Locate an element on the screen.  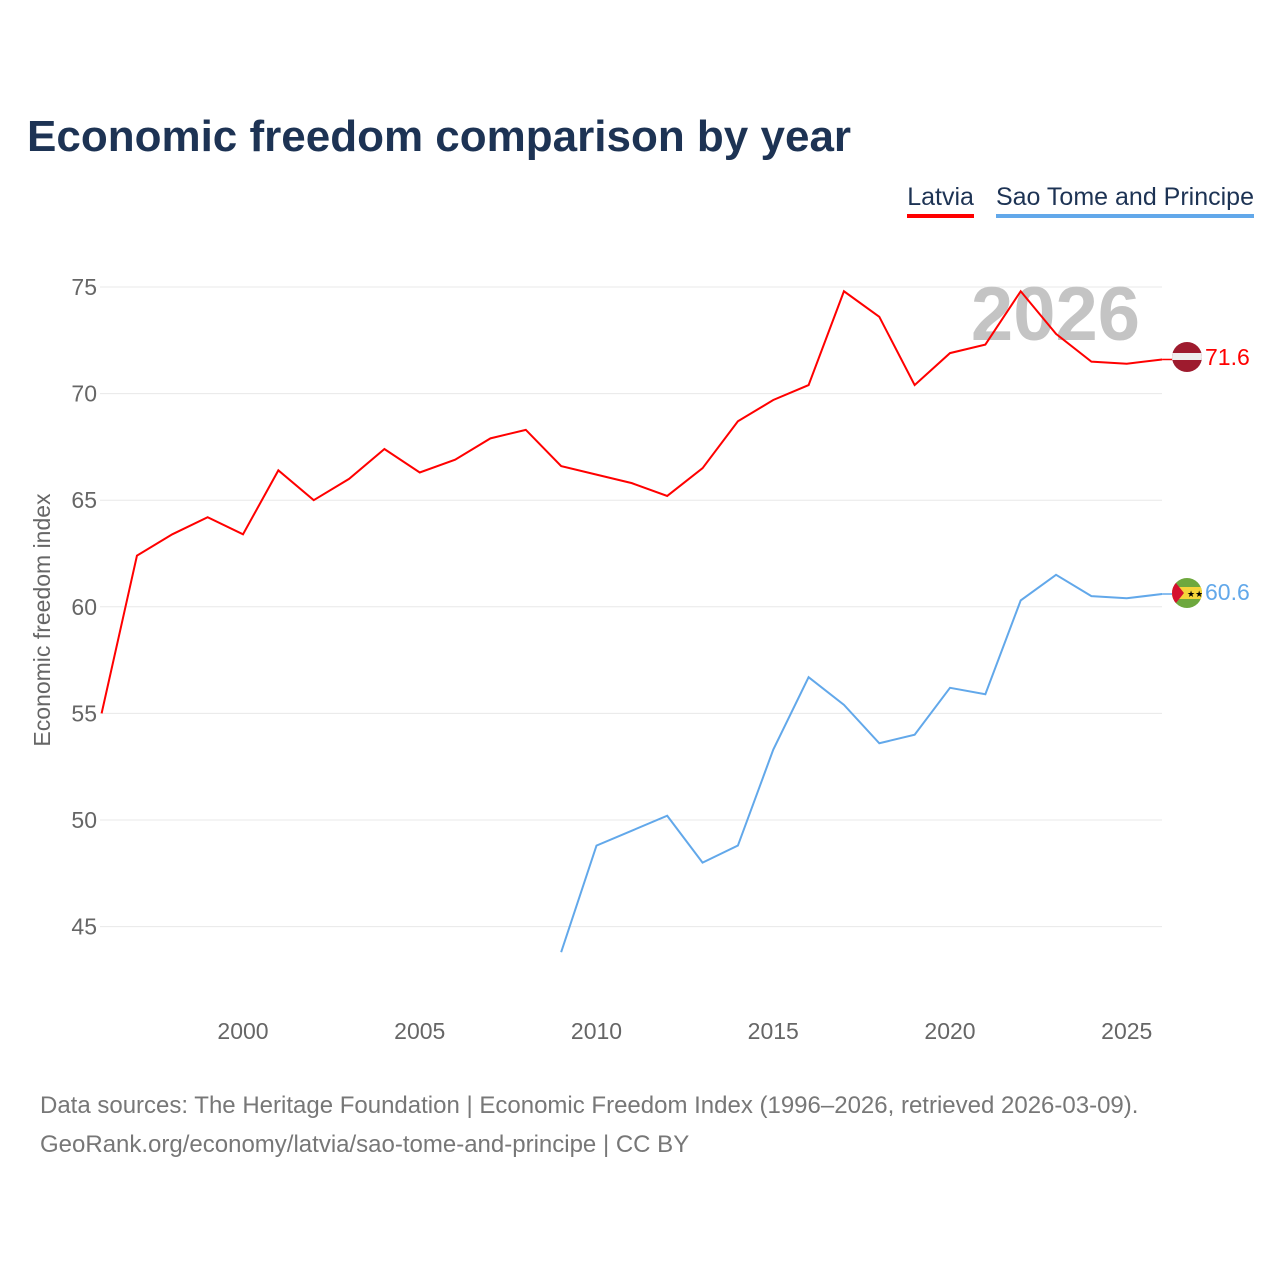
x-tick-label: 2015 is located at coordinates (773, 1031).